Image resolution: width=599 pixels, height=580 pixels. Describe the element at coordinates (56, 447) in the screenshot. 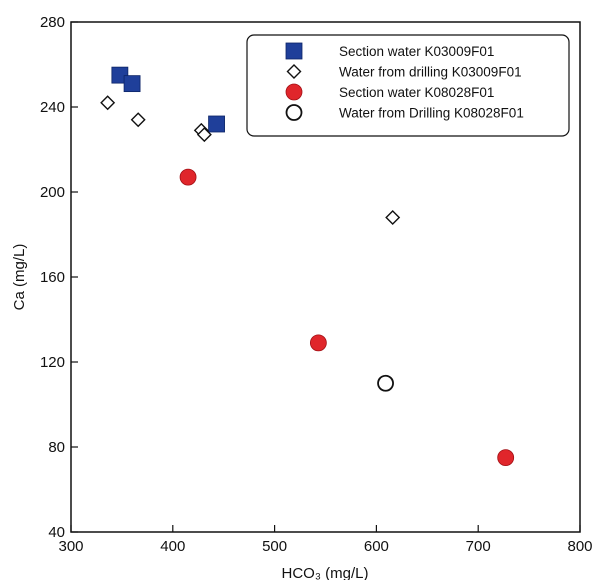

I see `y-tick-label: 80` at that location.